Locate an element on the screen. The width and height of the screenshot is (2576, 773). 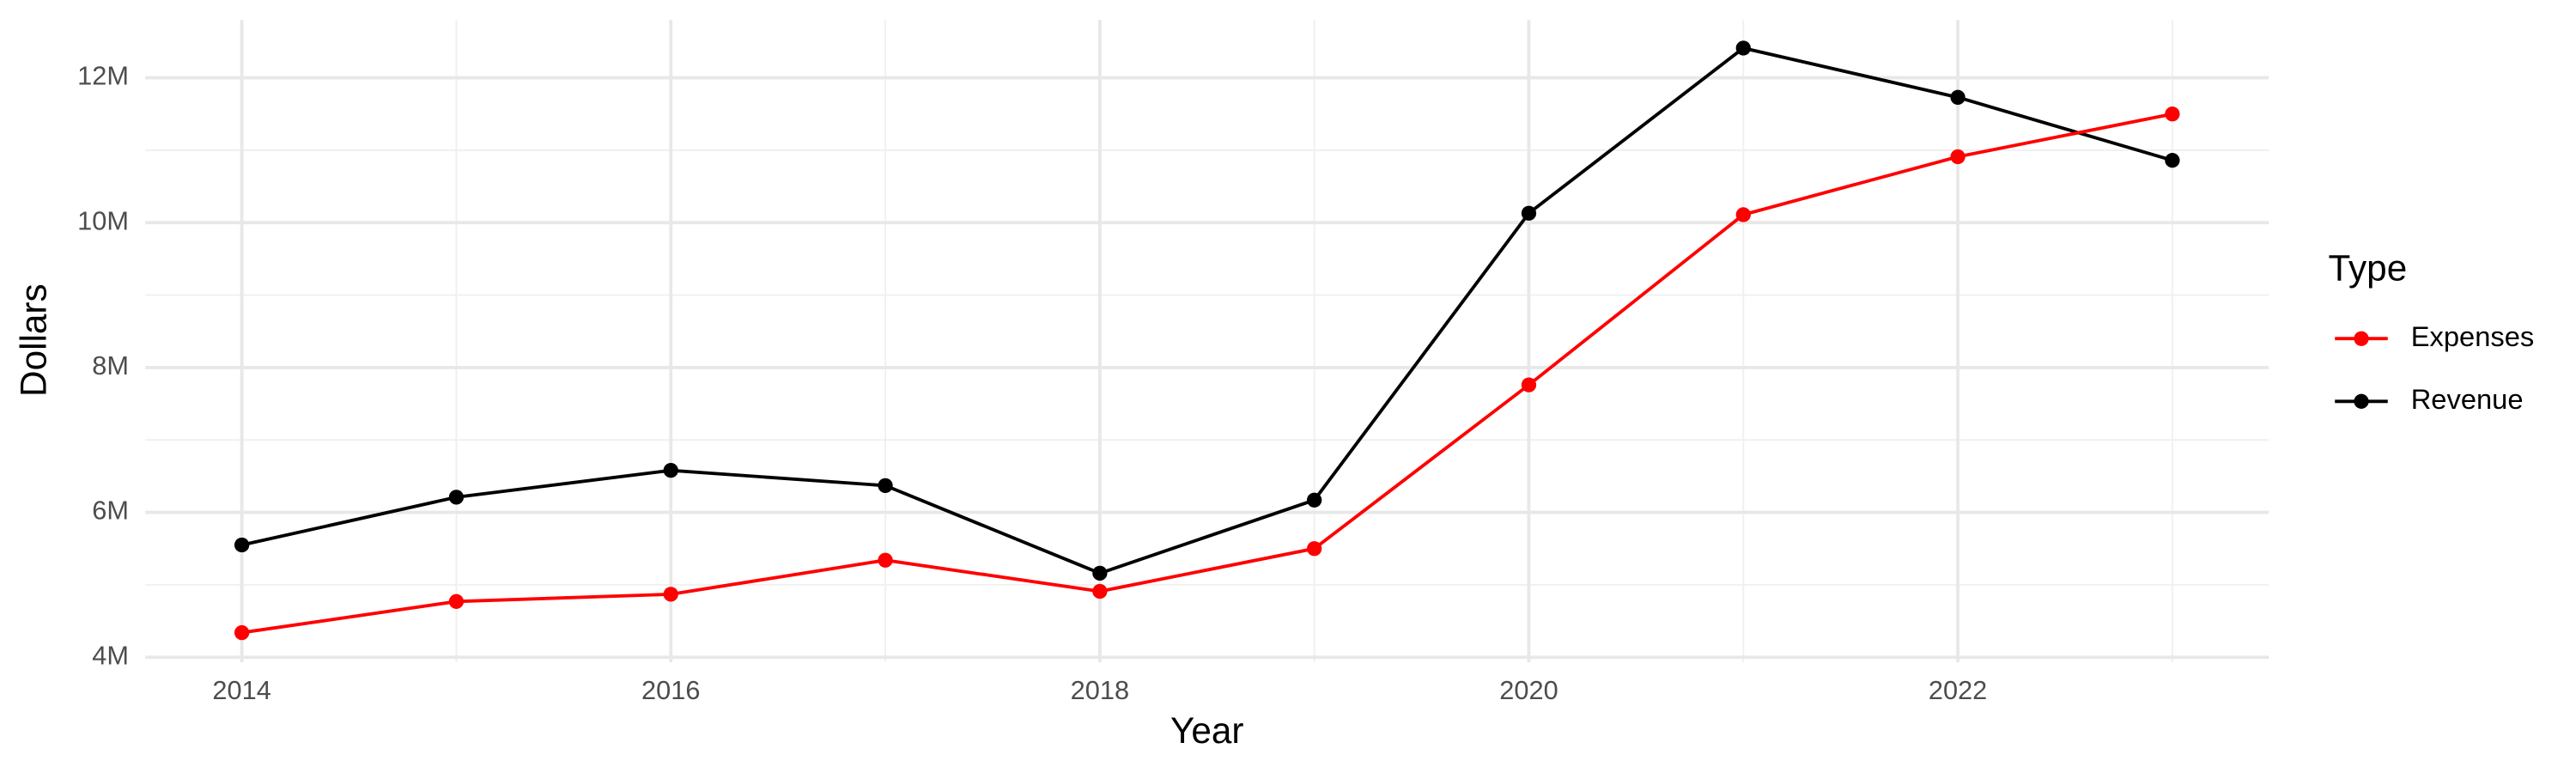
x-tick-label: 2018 is located at coordinates (1100, 690).